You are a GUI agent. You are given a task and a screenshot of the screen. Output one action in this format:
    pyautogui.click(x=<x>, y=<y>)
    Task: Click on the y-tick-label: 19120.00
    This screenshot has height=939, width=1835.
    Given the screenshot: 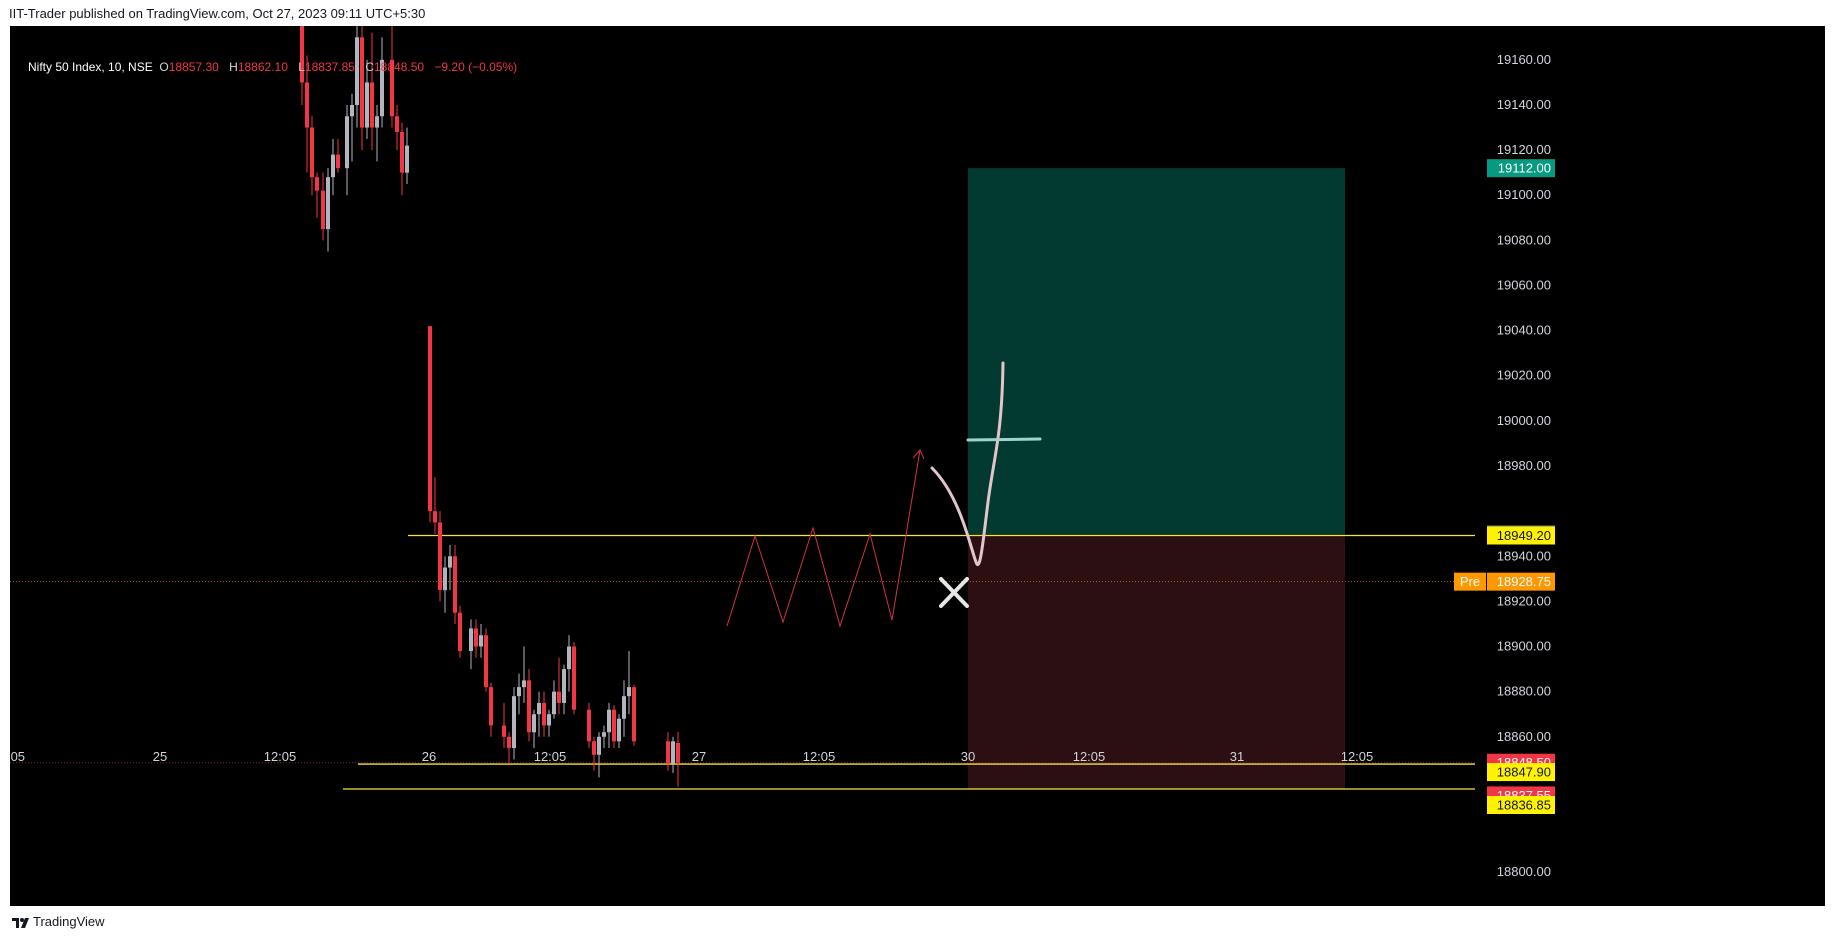 What is the action you would take?
    pyautogui.click(x=1524, y=149)
    